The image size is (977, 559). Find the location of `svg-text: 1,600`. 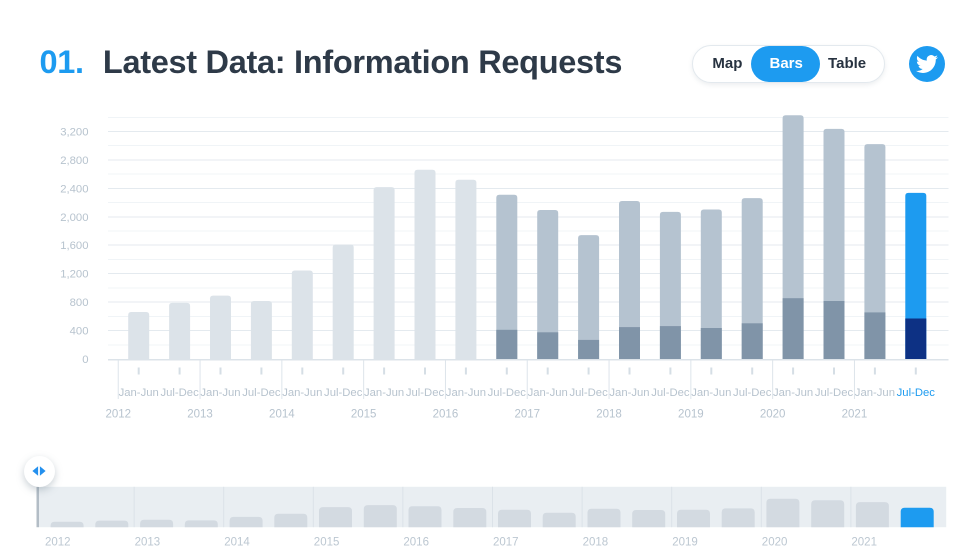

svg-text: 1,600 is located at coordinates (74, 246).